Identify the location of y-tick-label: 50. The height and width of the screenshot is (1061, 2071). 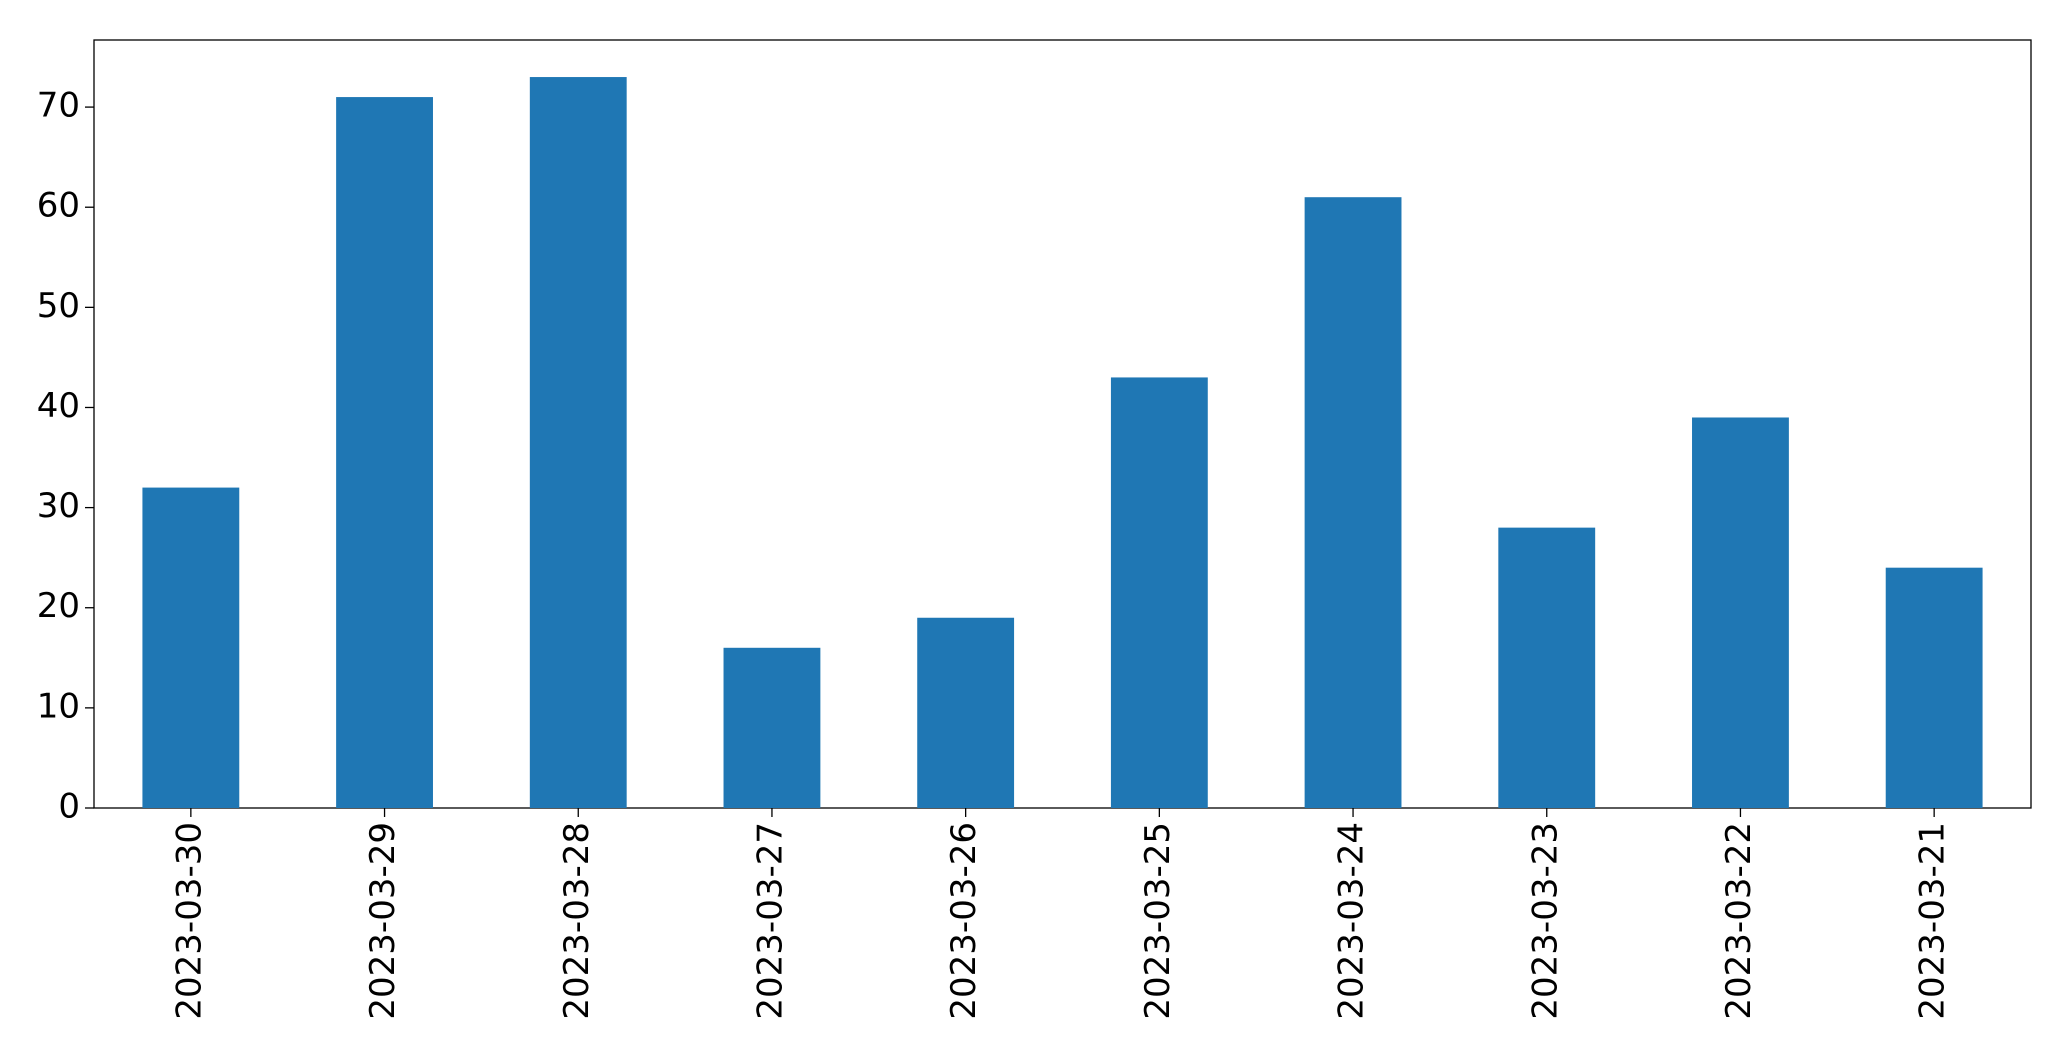
(58, 306).